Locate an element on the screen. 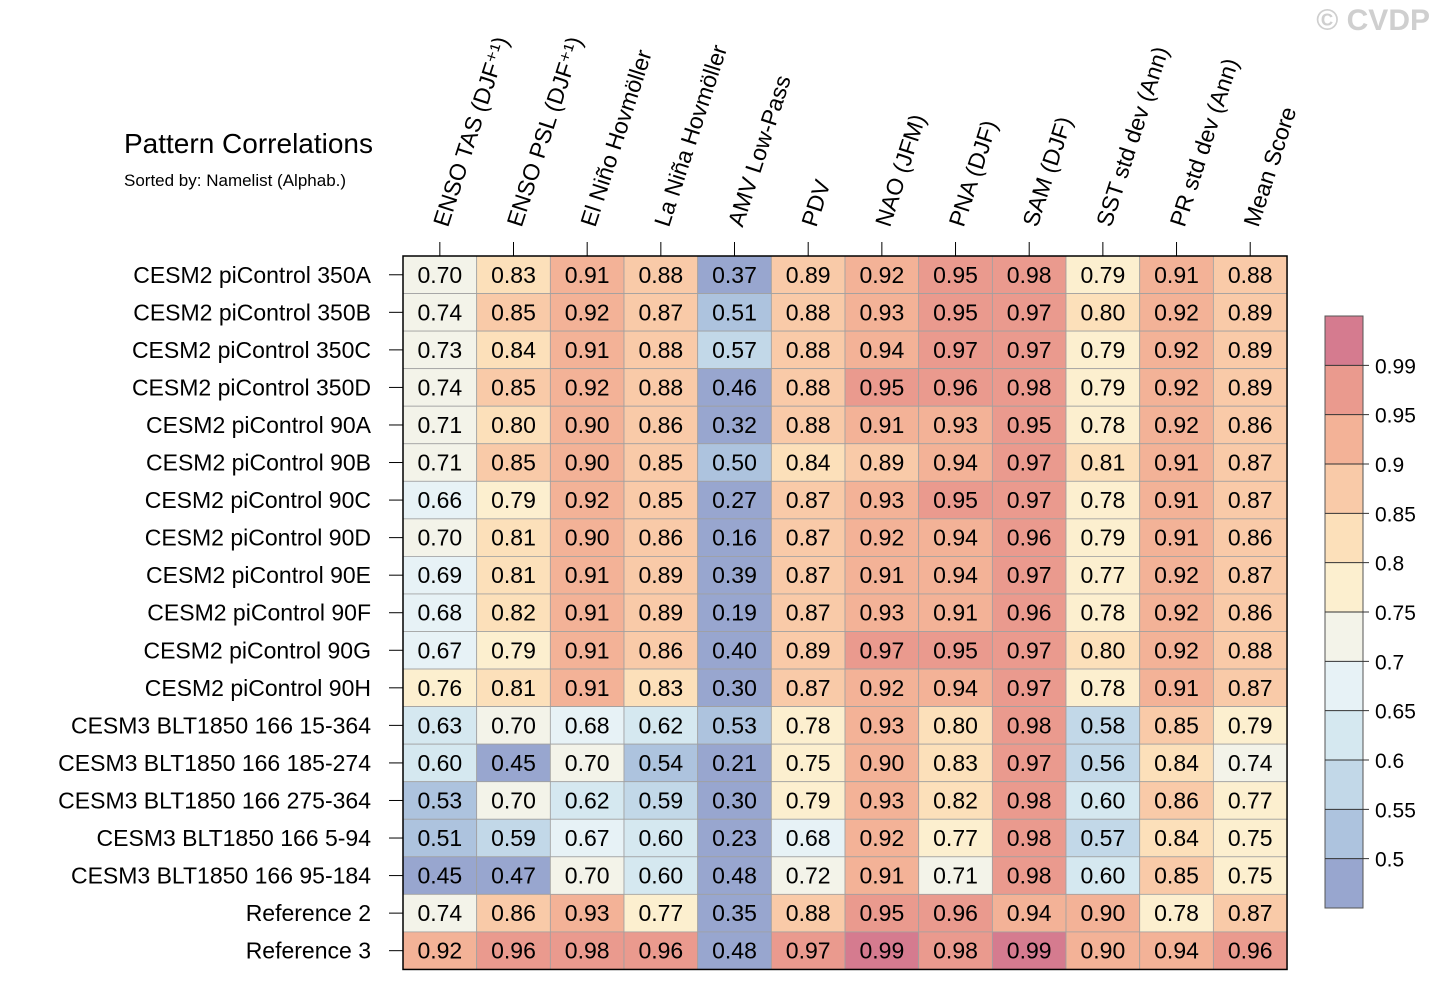 The image size is (1440, 989). cell-value: 0.45 is located at coordinates (513, 763).